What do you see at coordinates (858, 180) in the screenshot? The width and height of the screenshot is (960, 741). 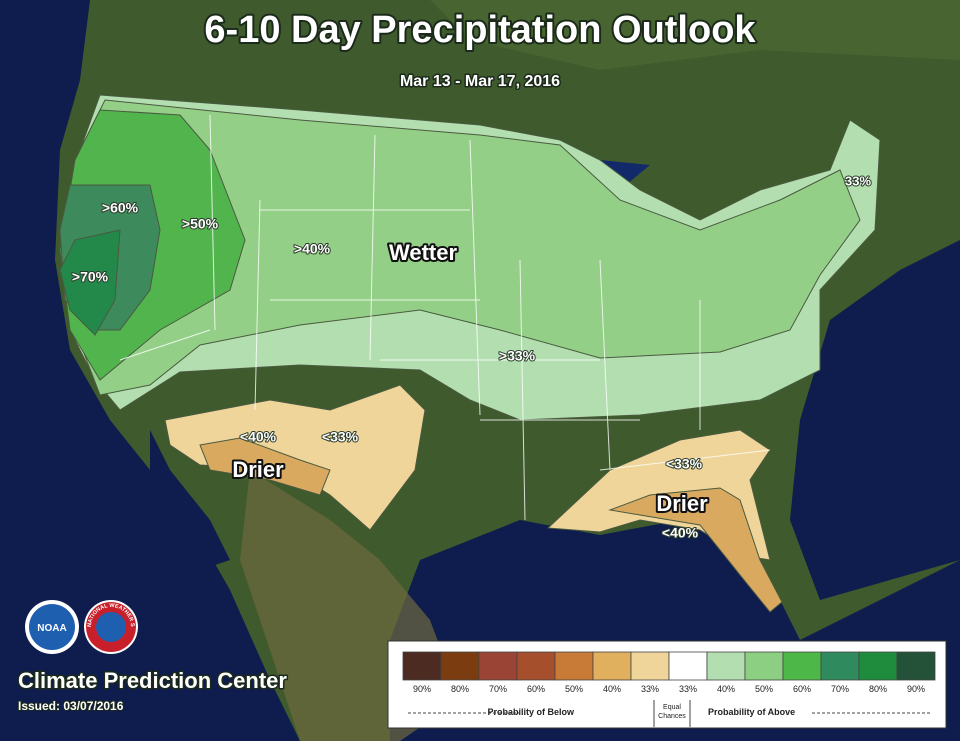 I see `probability-label: 33%` at bounding box center [858, 180].